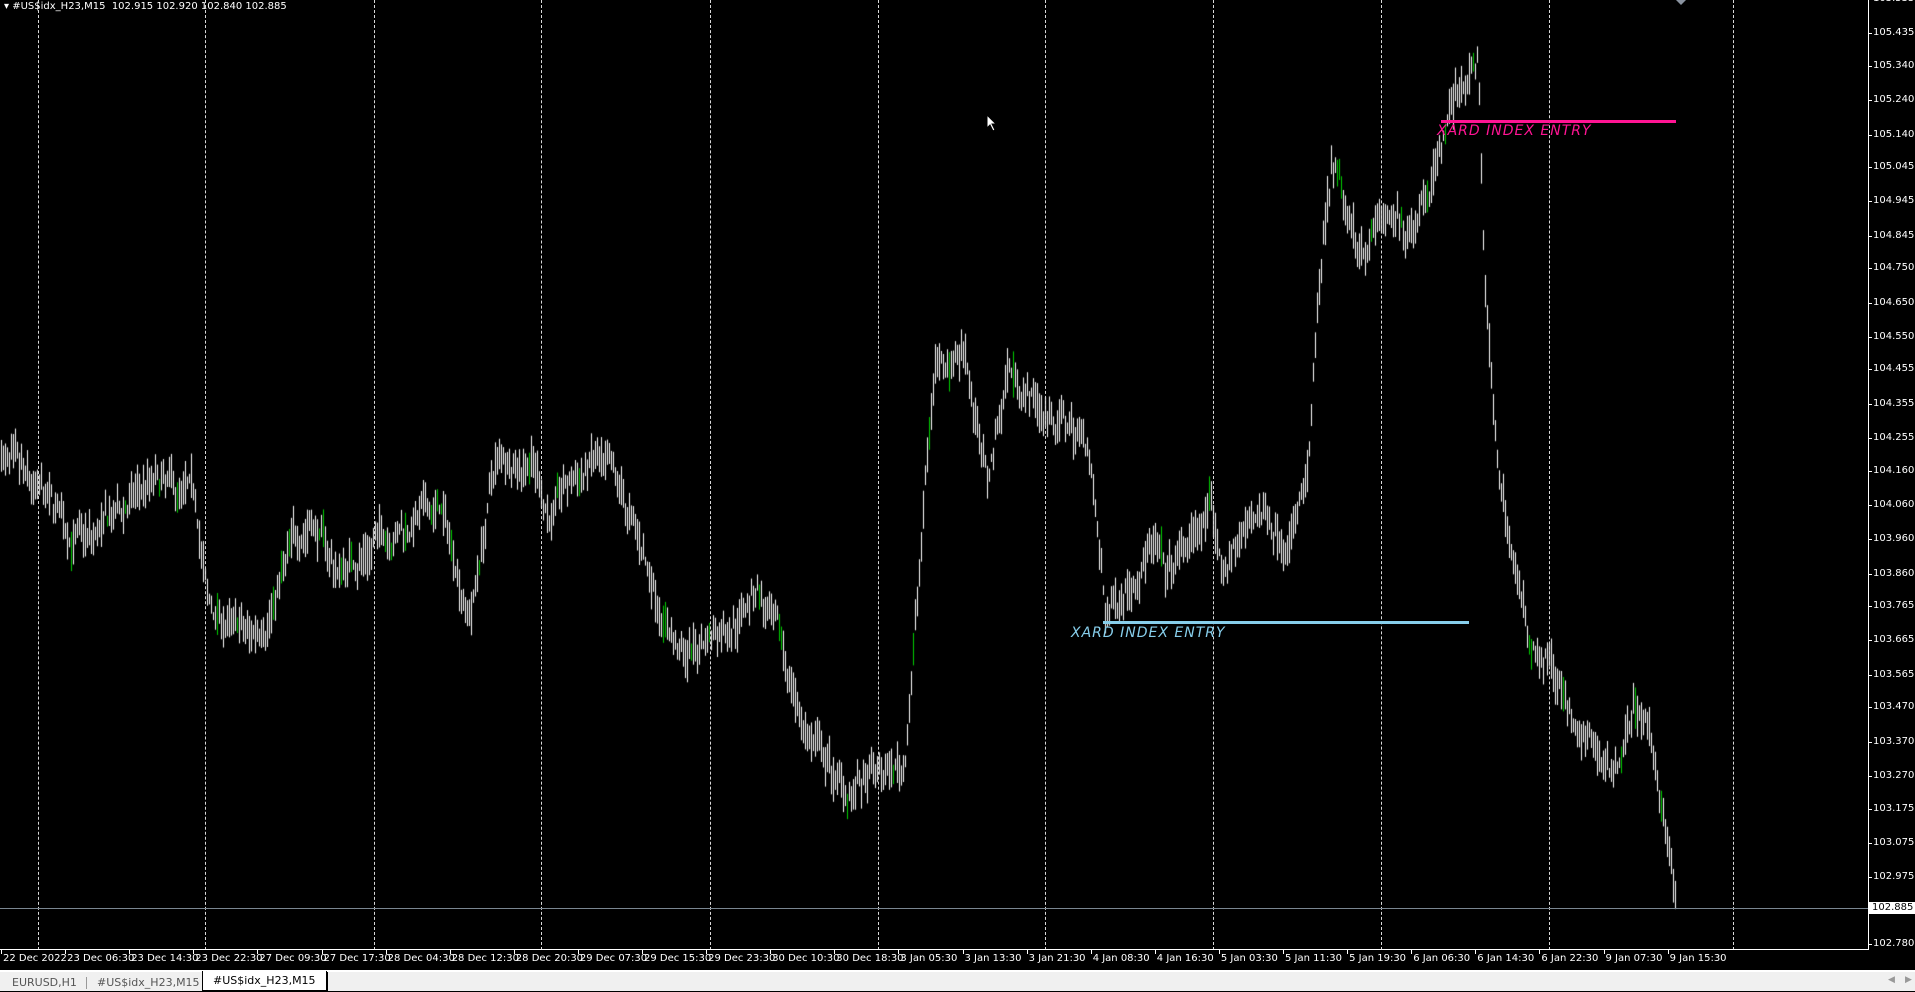 The image size is (1915, 992). Describe the element at coordinates (1893, 809) in the screenshot. I see `price-label: 103.175` at that location.